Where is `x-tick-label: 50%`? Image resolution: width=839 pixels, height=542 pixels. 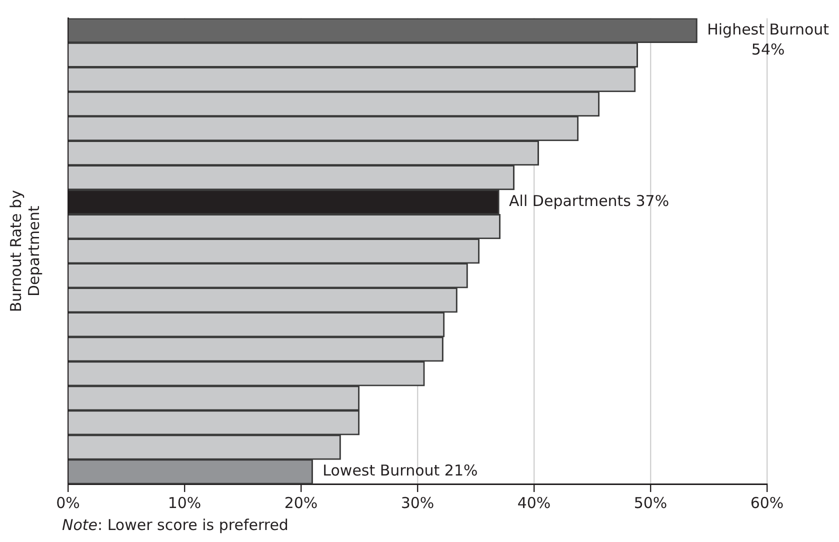 x-tick-label: 50% is located at coordinates (651, 503).